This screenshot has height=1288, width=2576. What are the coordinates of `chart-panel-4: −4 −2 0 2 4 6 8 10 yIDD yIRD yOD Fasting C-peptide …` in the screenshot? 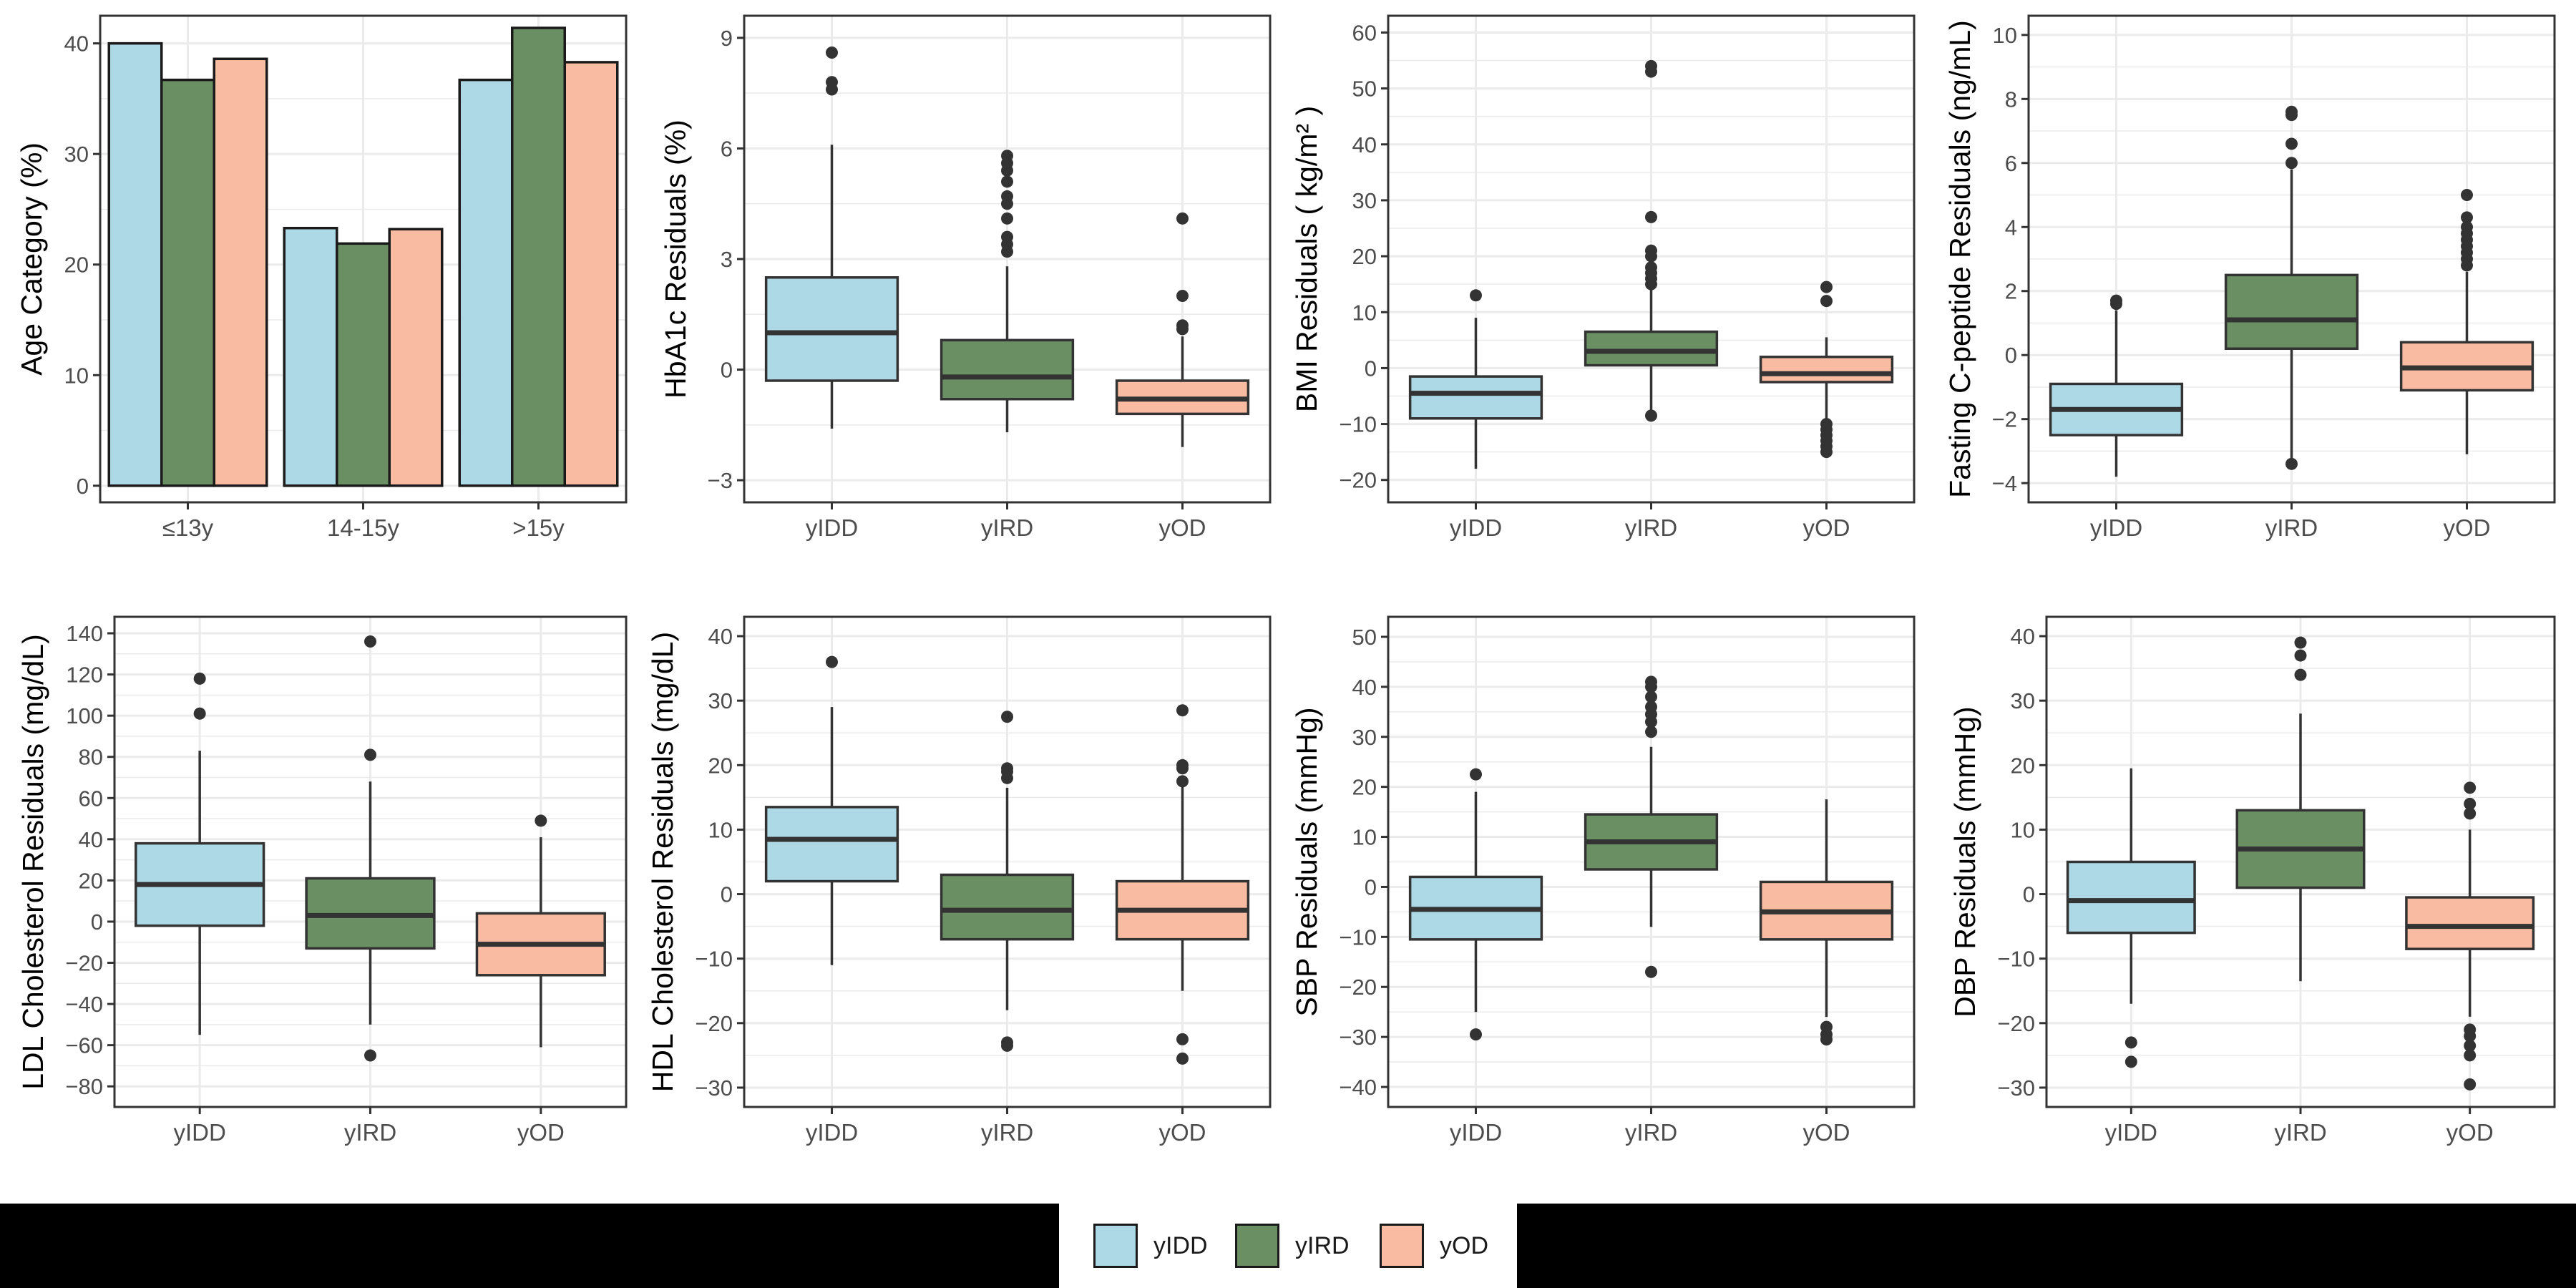 It's located at (2249, 277).